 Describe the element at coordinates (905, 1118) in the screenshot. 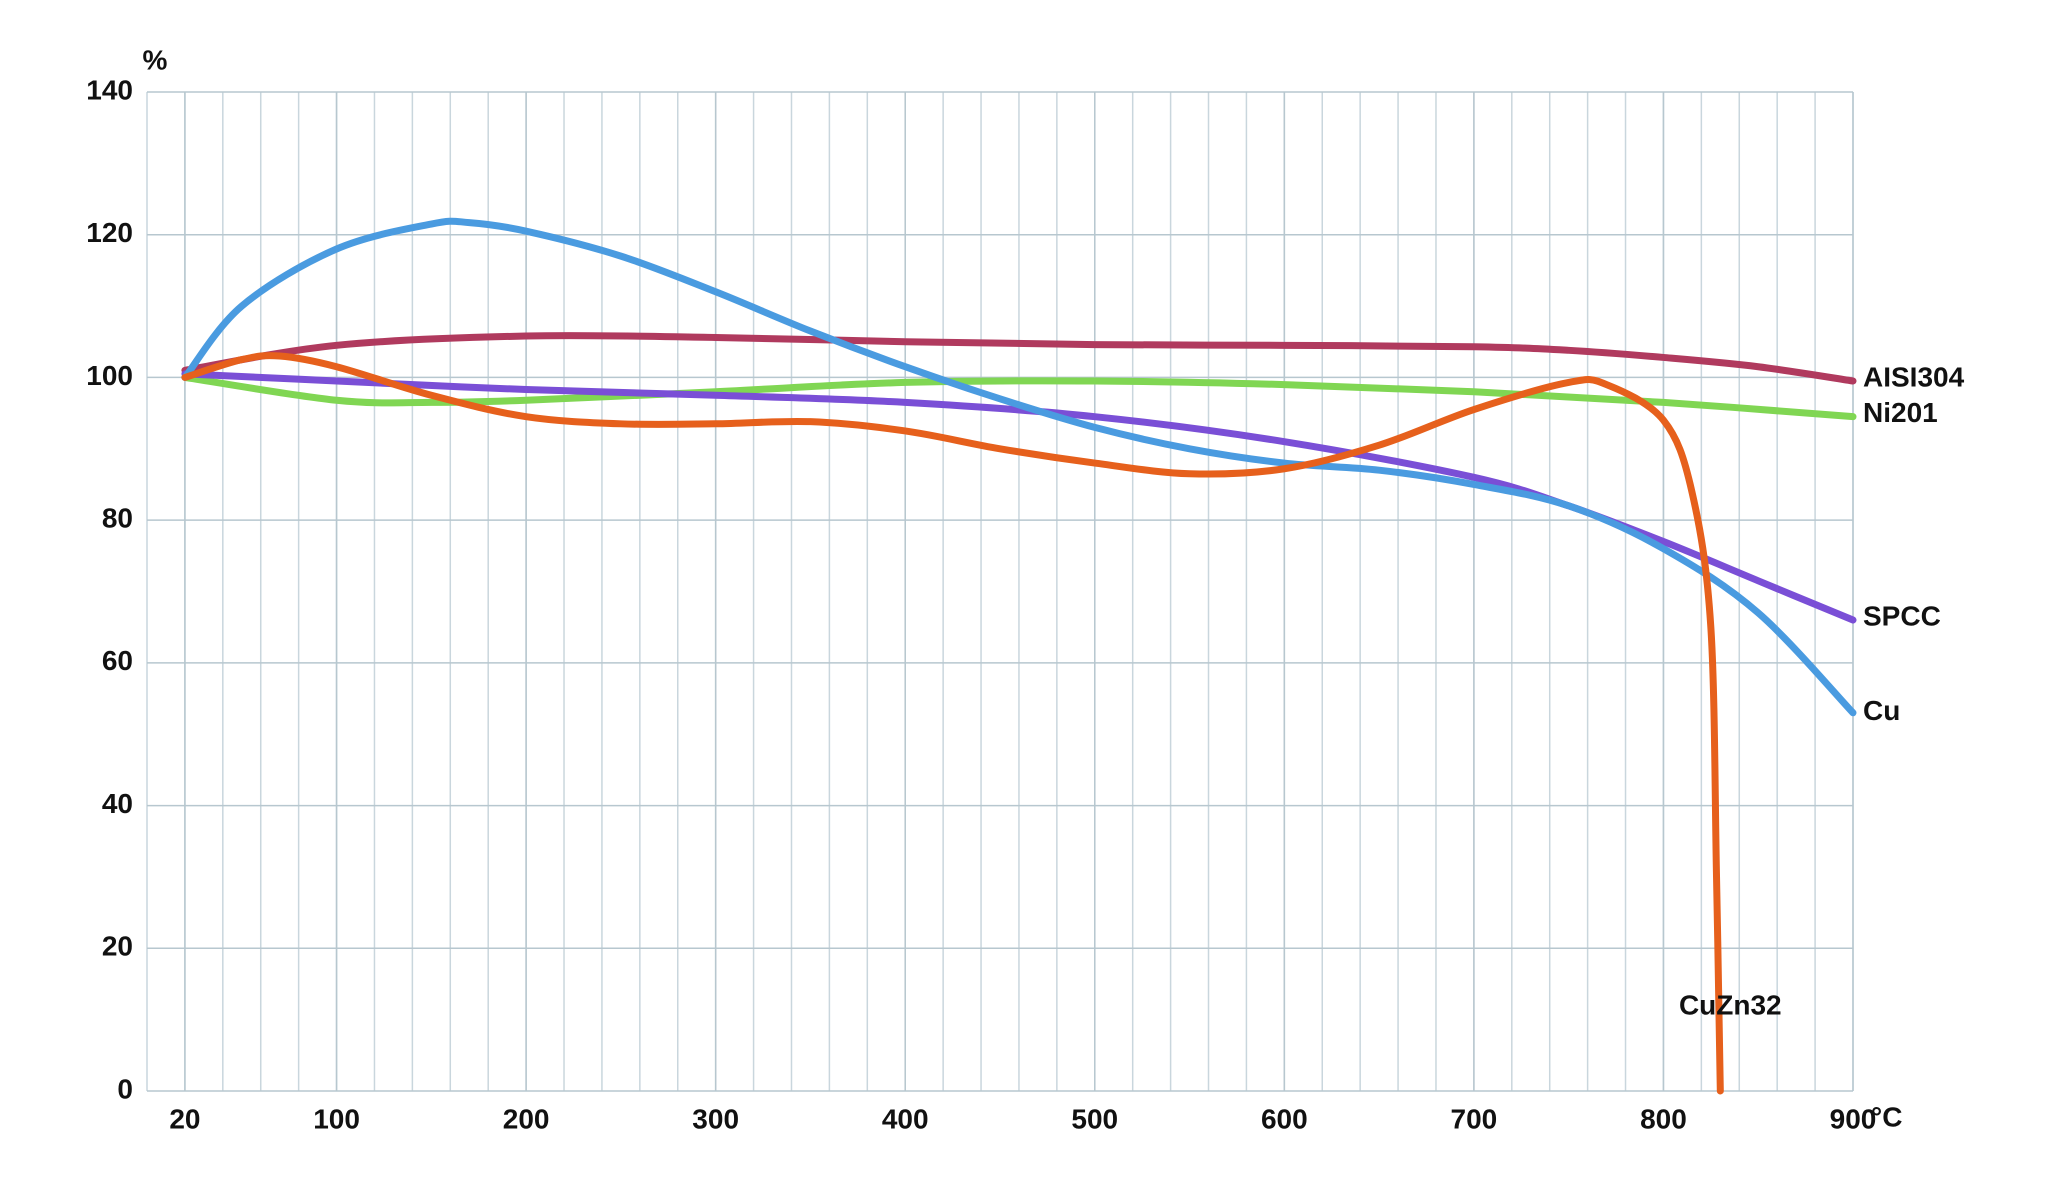

I see `x-tick-label: 400` at that location.